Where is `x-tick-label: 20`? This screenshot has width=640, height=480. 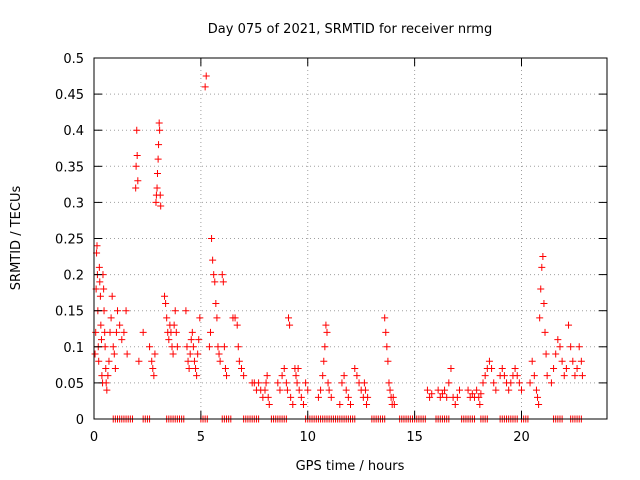 x-tick-label: 20 is located at coordinates (521, 437).